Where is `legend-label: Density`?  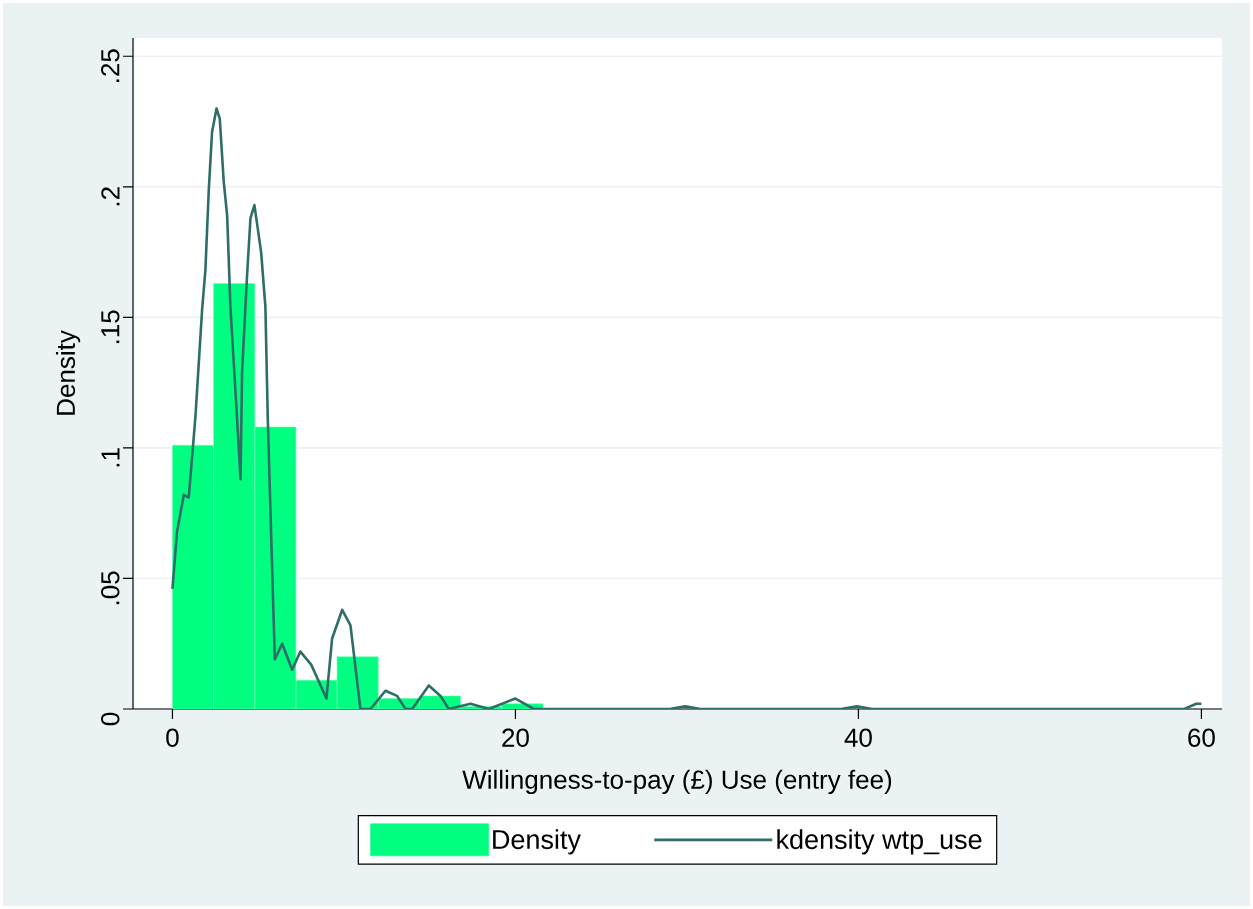 legend-label: Density is located at coordinates (537, 842).